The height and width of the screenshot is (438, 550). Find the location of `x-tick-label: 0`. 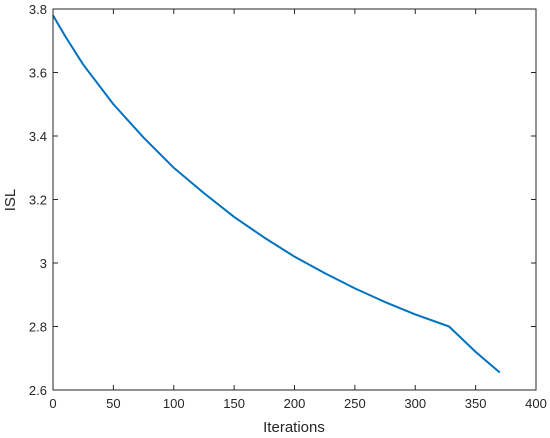

x-tick-label: 0 is located at coordinates (52, 403).